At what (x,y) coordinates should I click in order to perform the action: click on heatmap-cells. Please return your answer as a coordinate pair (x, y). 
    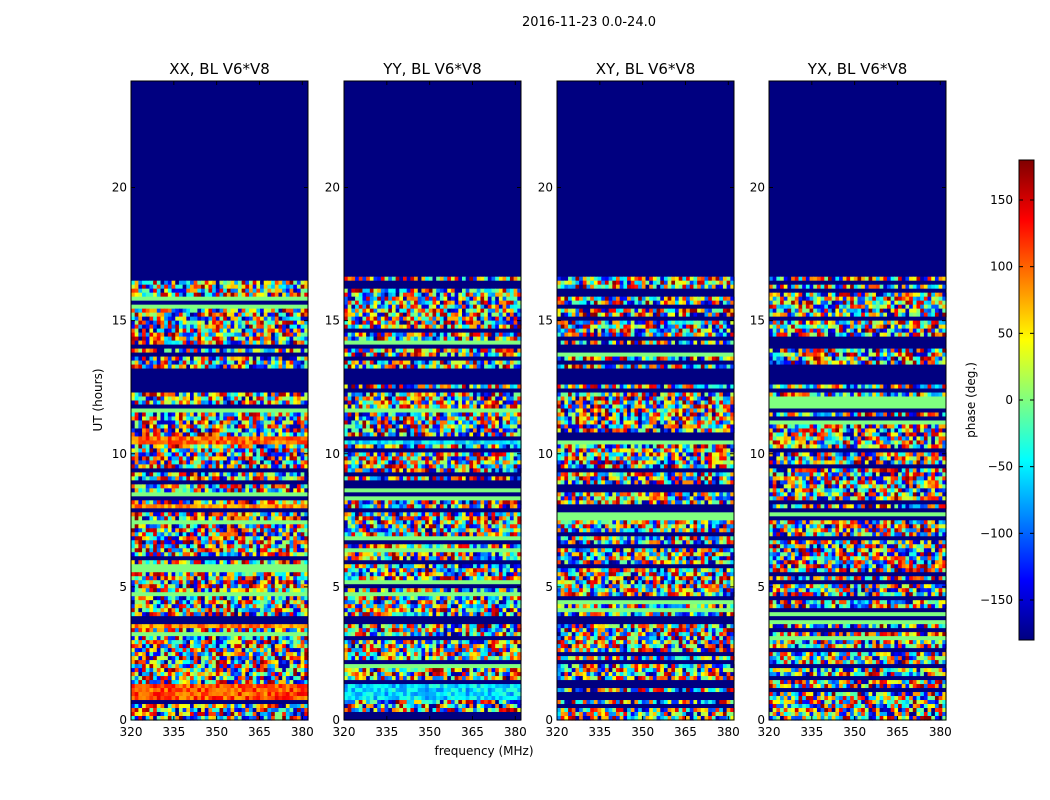
    Looking at the image, I should click on (220, 401).